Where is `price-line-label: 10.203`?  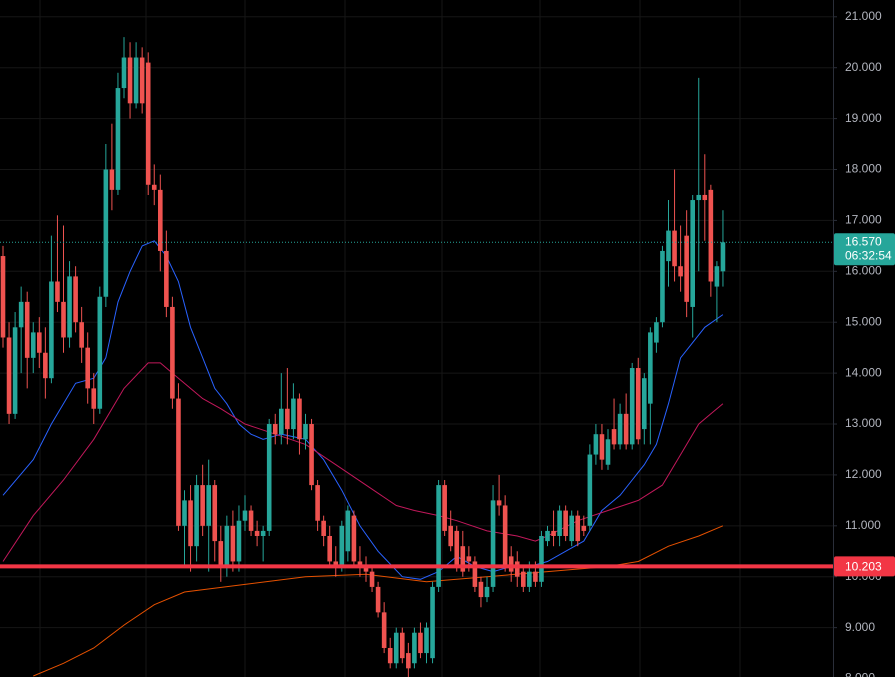
price-line-label: 10.203 is located at coordinates (863, 567).